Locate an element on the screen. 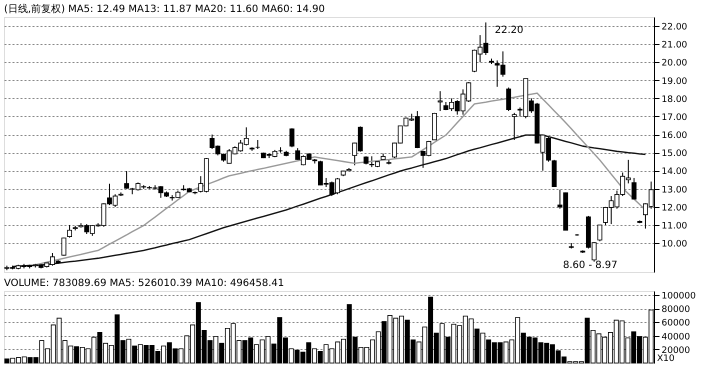  y-tick-label: 11.00 is located at coordinates (675, 226).